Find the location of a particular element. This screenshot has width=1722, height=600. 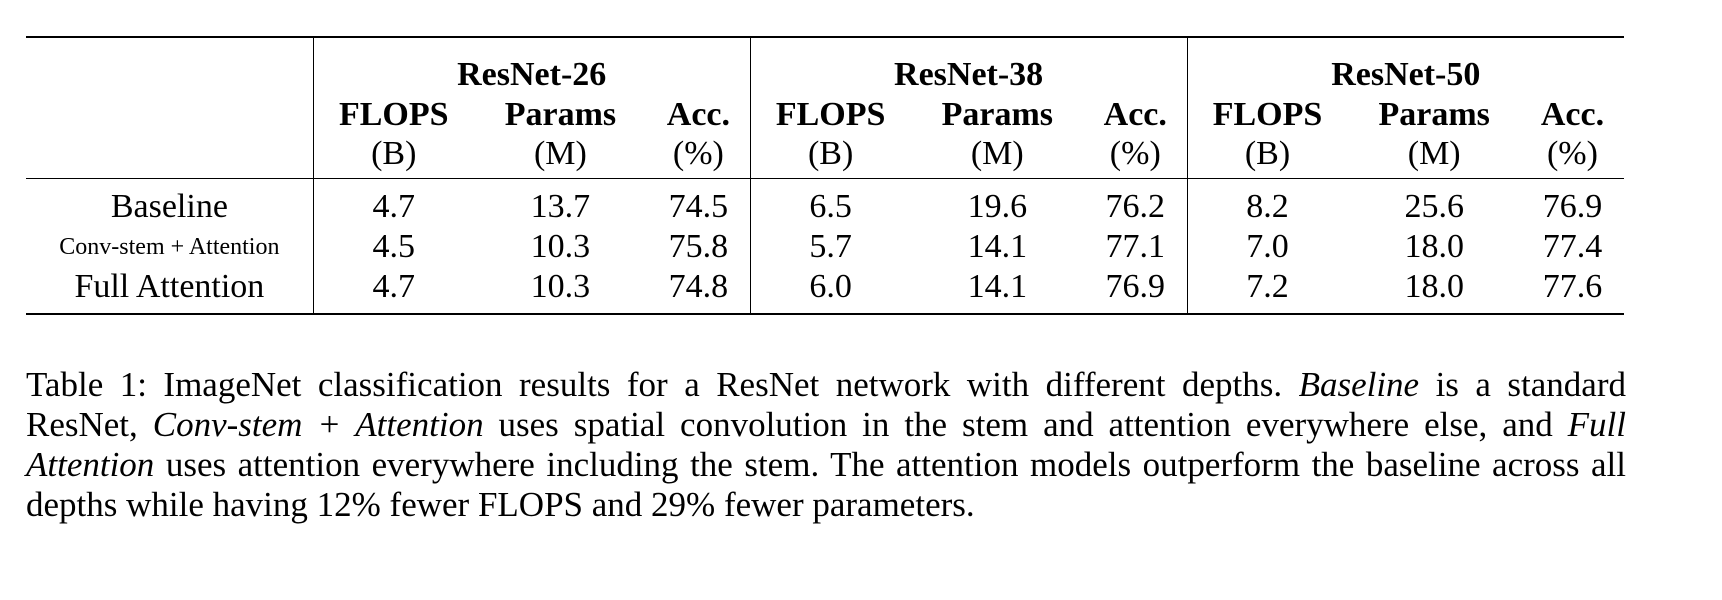

caption-term-conv-stem: Conv-stem + Attention is located at coordinates (318, 424).